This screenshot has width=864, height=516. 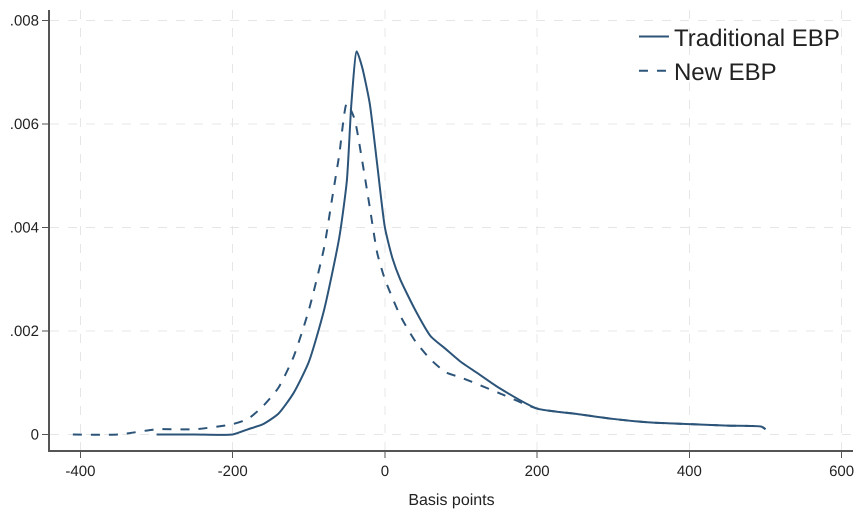 I want to click on x-tick-label: 600, so click(x=841, y=471).